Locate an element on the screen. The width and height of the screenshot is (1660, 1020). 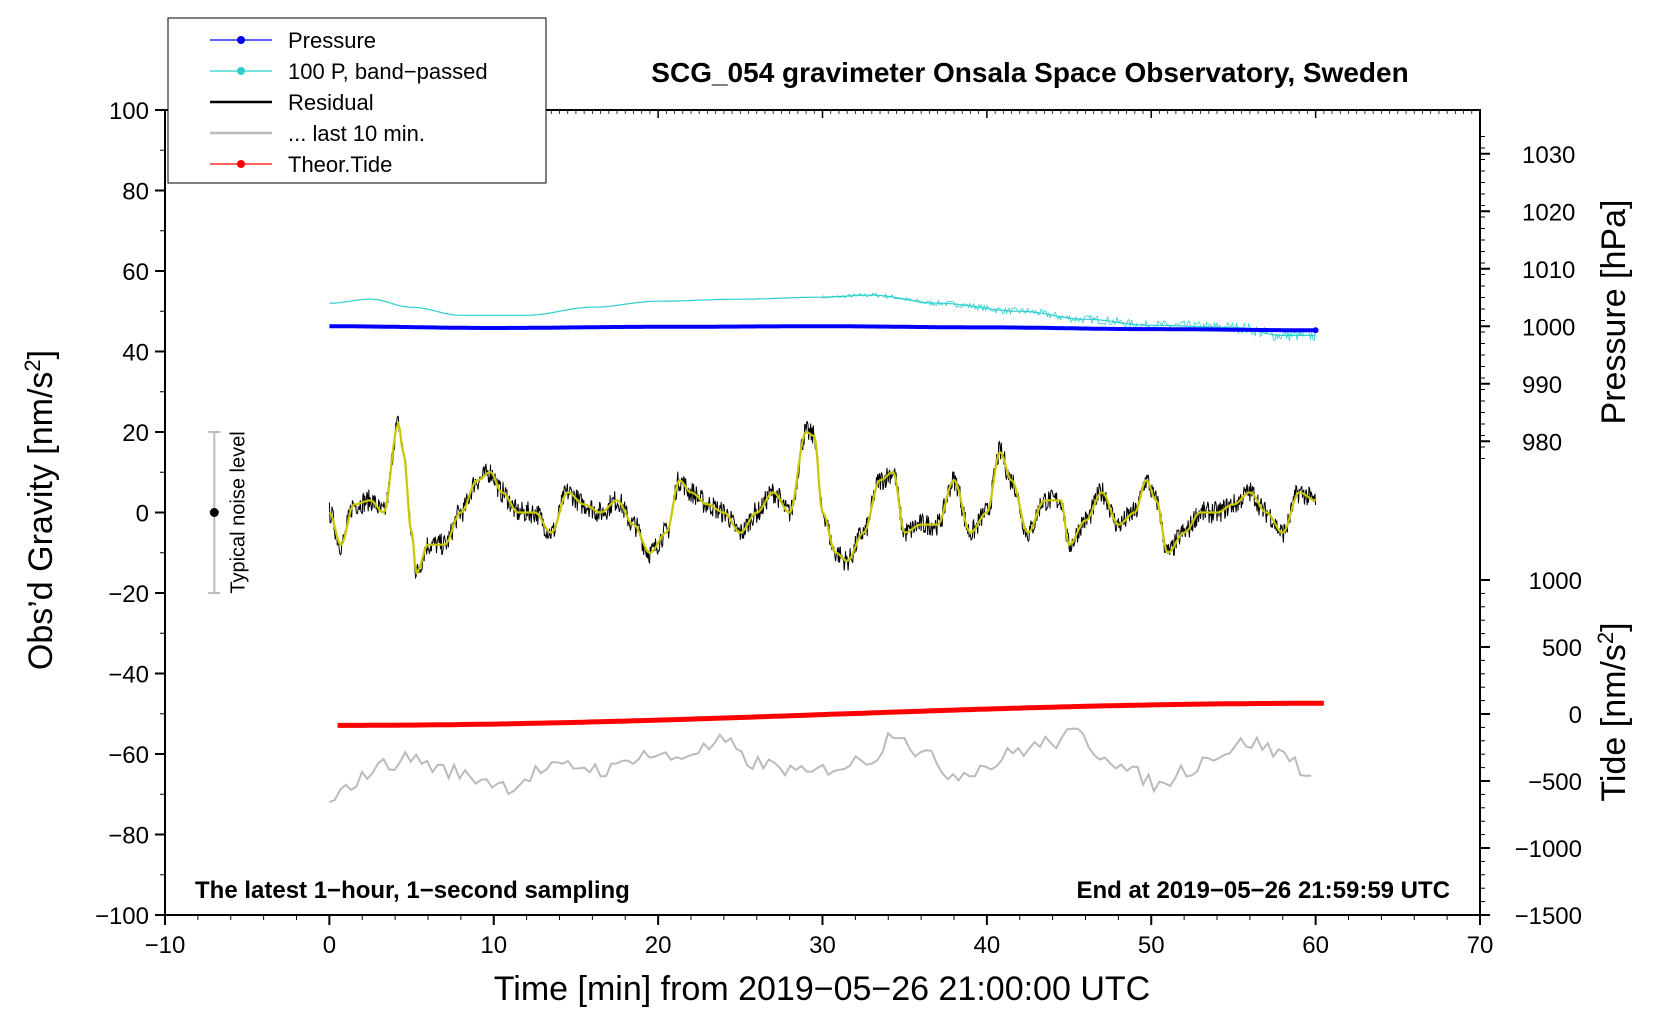
tide-axis-label: Tide [nm/s2] is located at coordinates (1613, 711).